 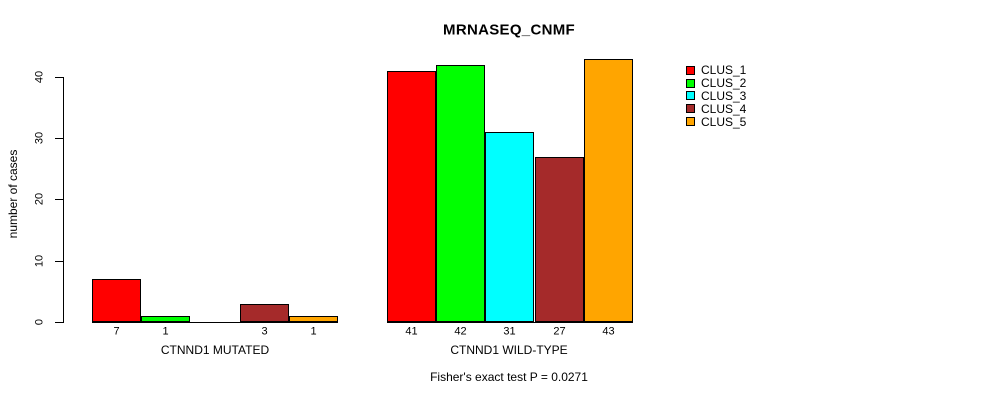 What do you see at coordinates (116, 300) in the screenshot?
I see `bar-clus-1-mutated` at bounding box center [116, 300].